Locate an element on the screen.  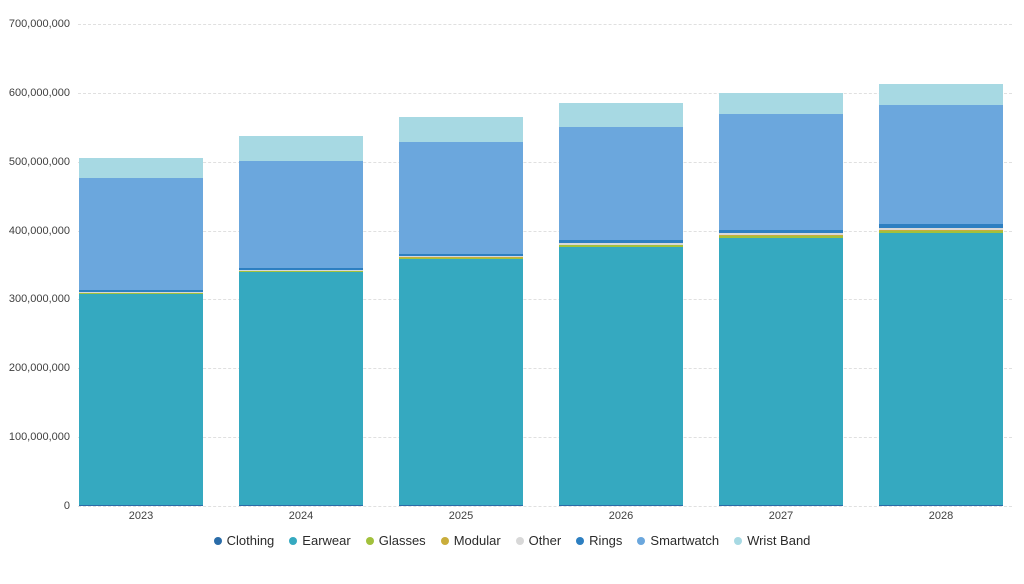
legend-item-earwear: Earwear is located at coordinates (320, 540).